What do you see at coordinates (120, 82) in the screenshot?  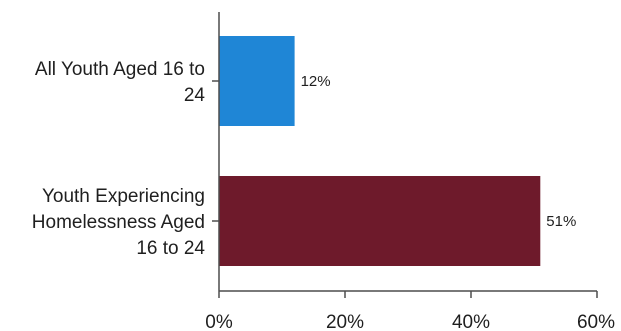 I see `category-label-1: All Youth Aged 16 to 24` at bounding box center [120, 82].